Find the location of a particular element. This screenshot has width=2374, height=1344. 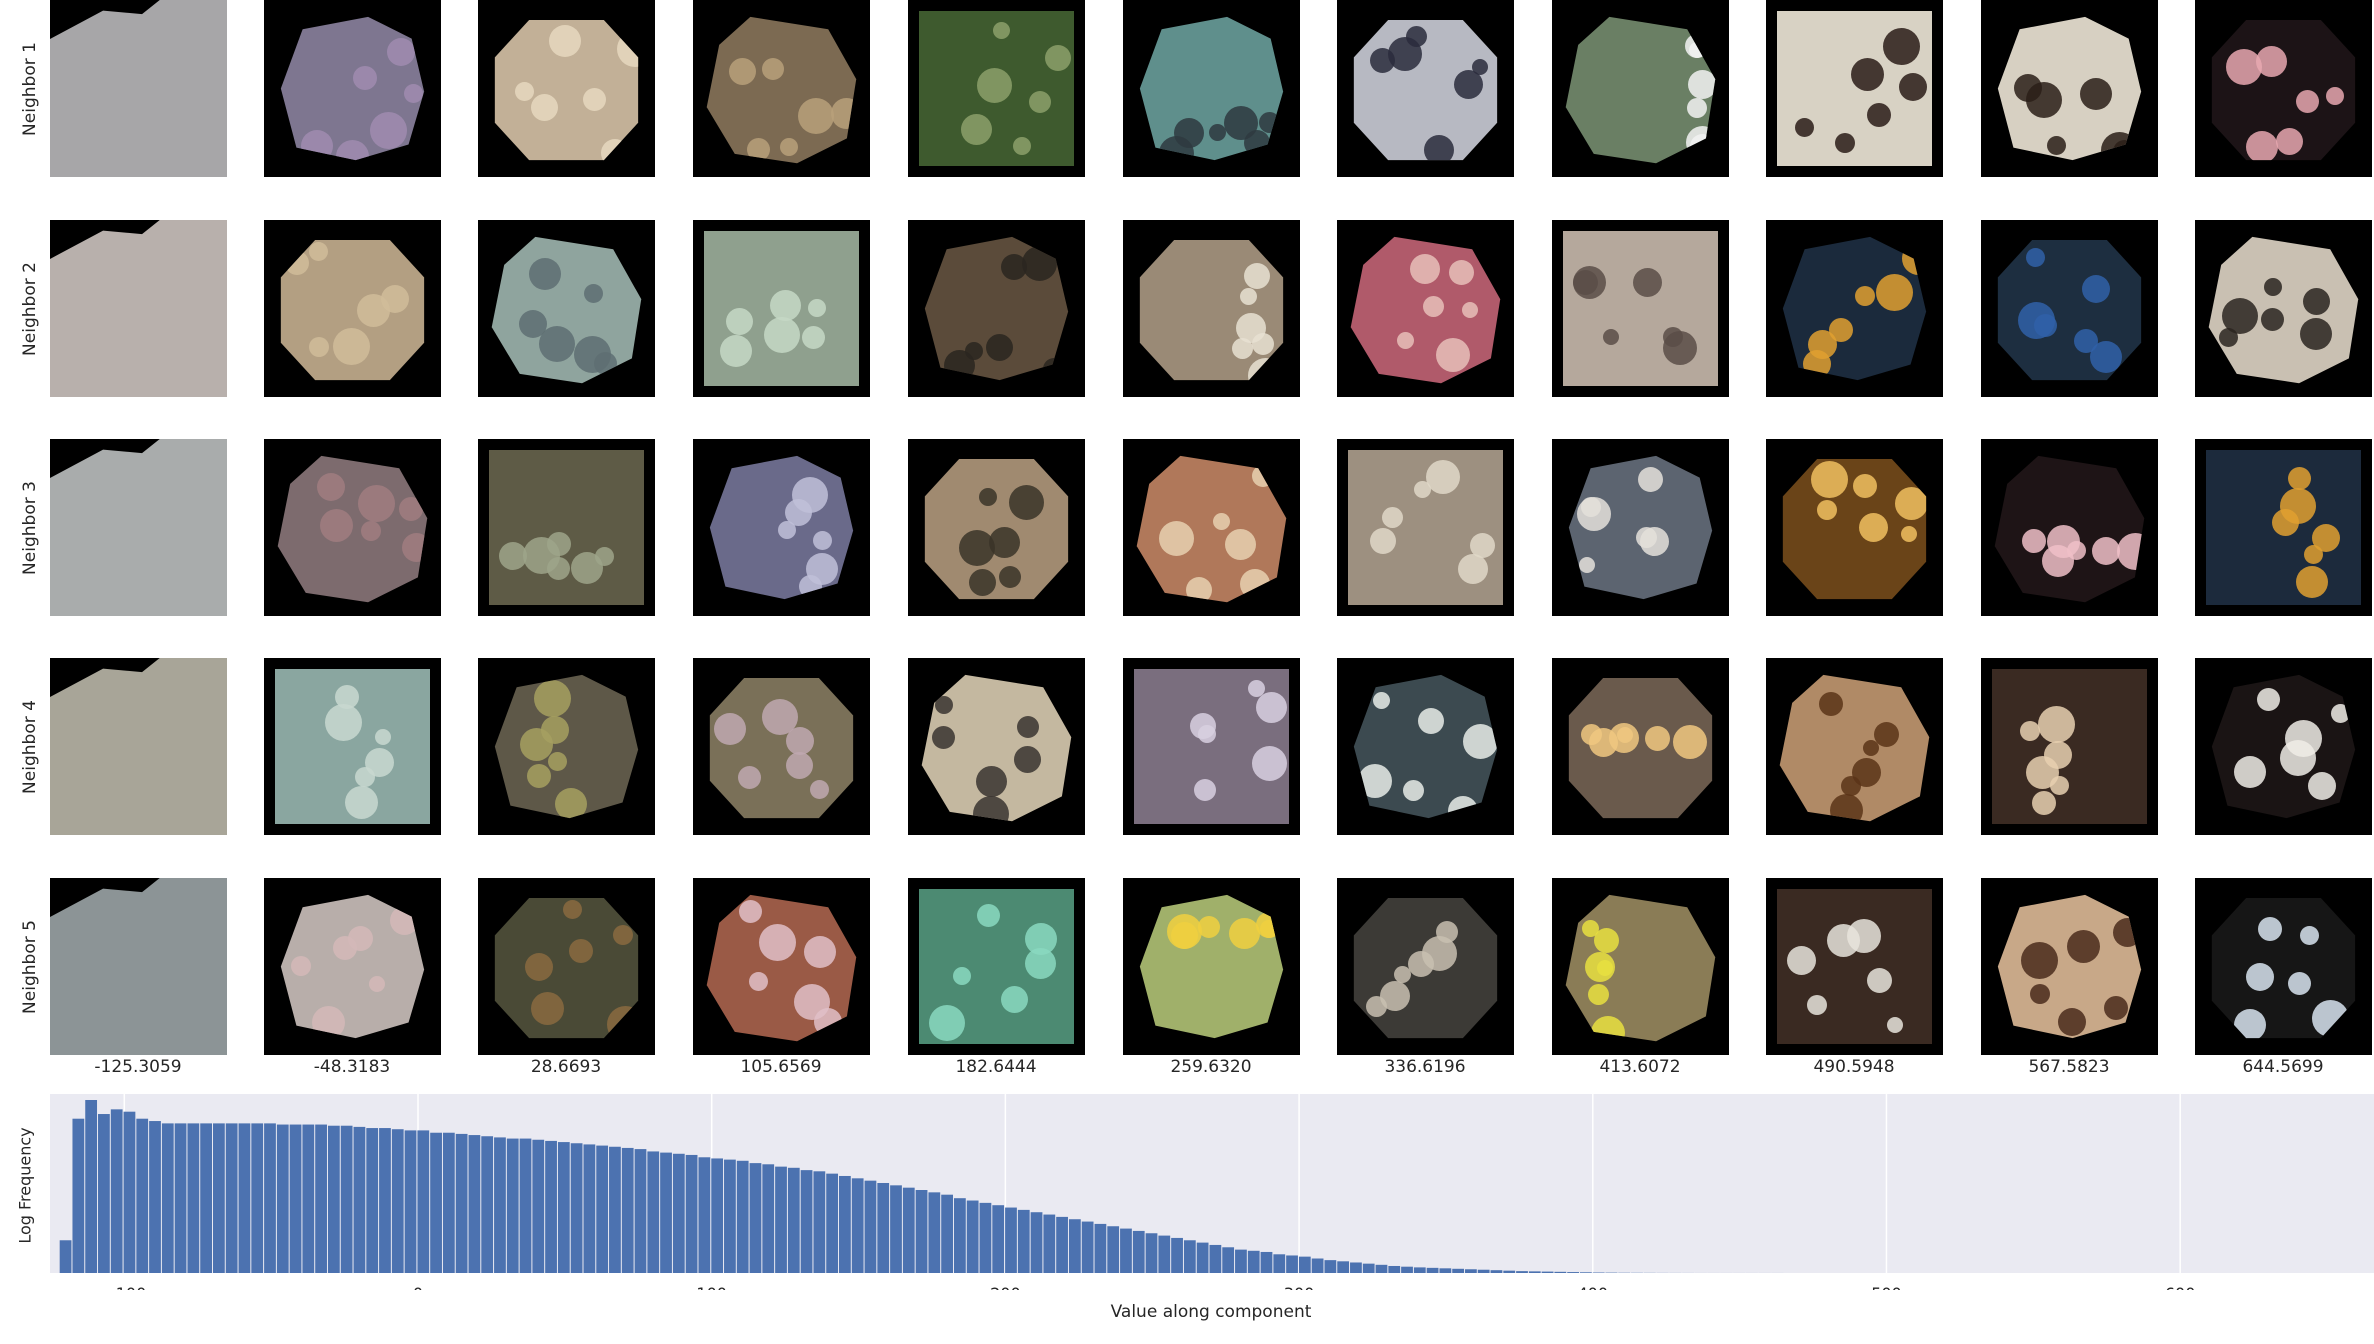

row-label-text: Neighbor 5 is located at coordinates (30, 967).